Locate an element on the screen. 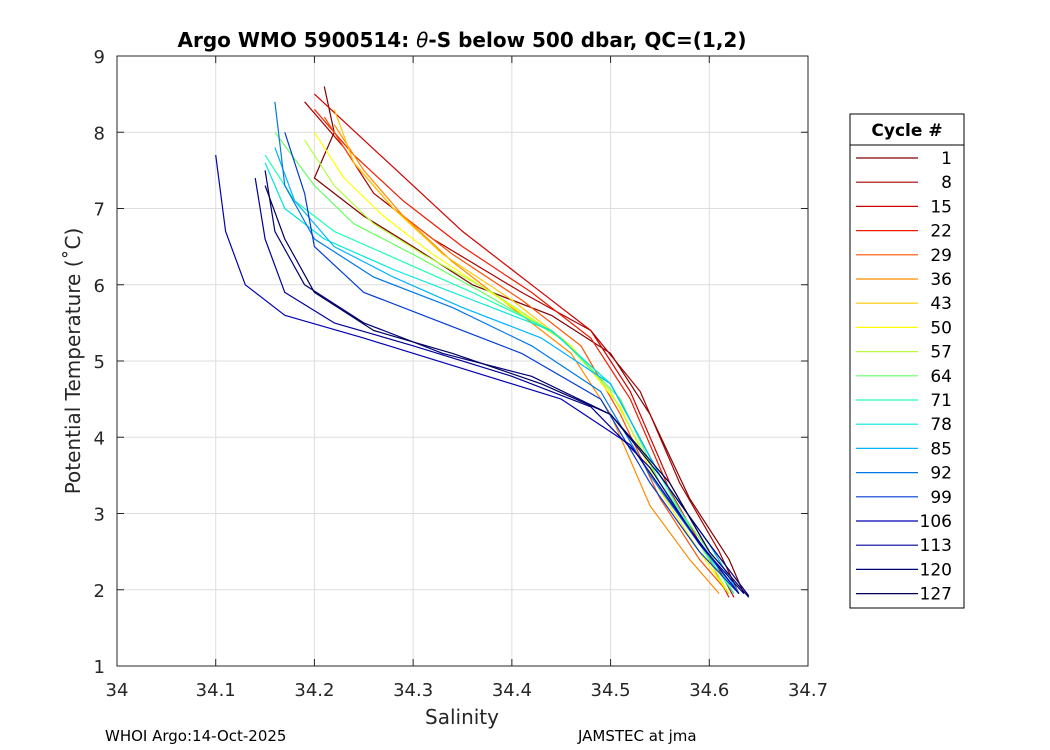  y-tick-label: 3 is located at coordinates (99, 515).